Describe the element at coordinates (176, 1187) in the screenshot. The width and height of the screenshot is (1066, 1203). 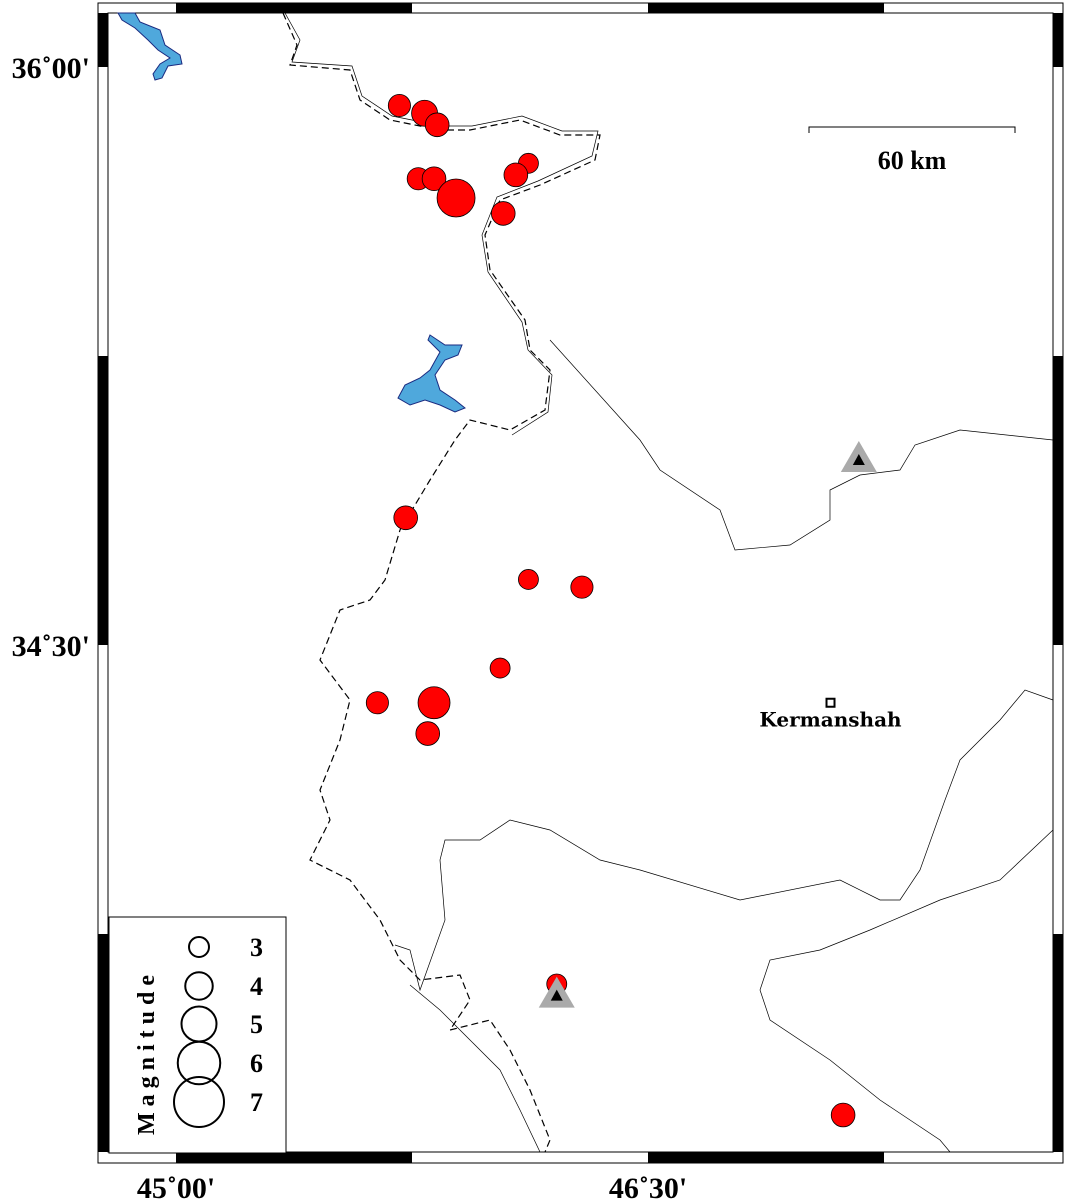
I see `lon-label-45: 45˚00'` at that location.